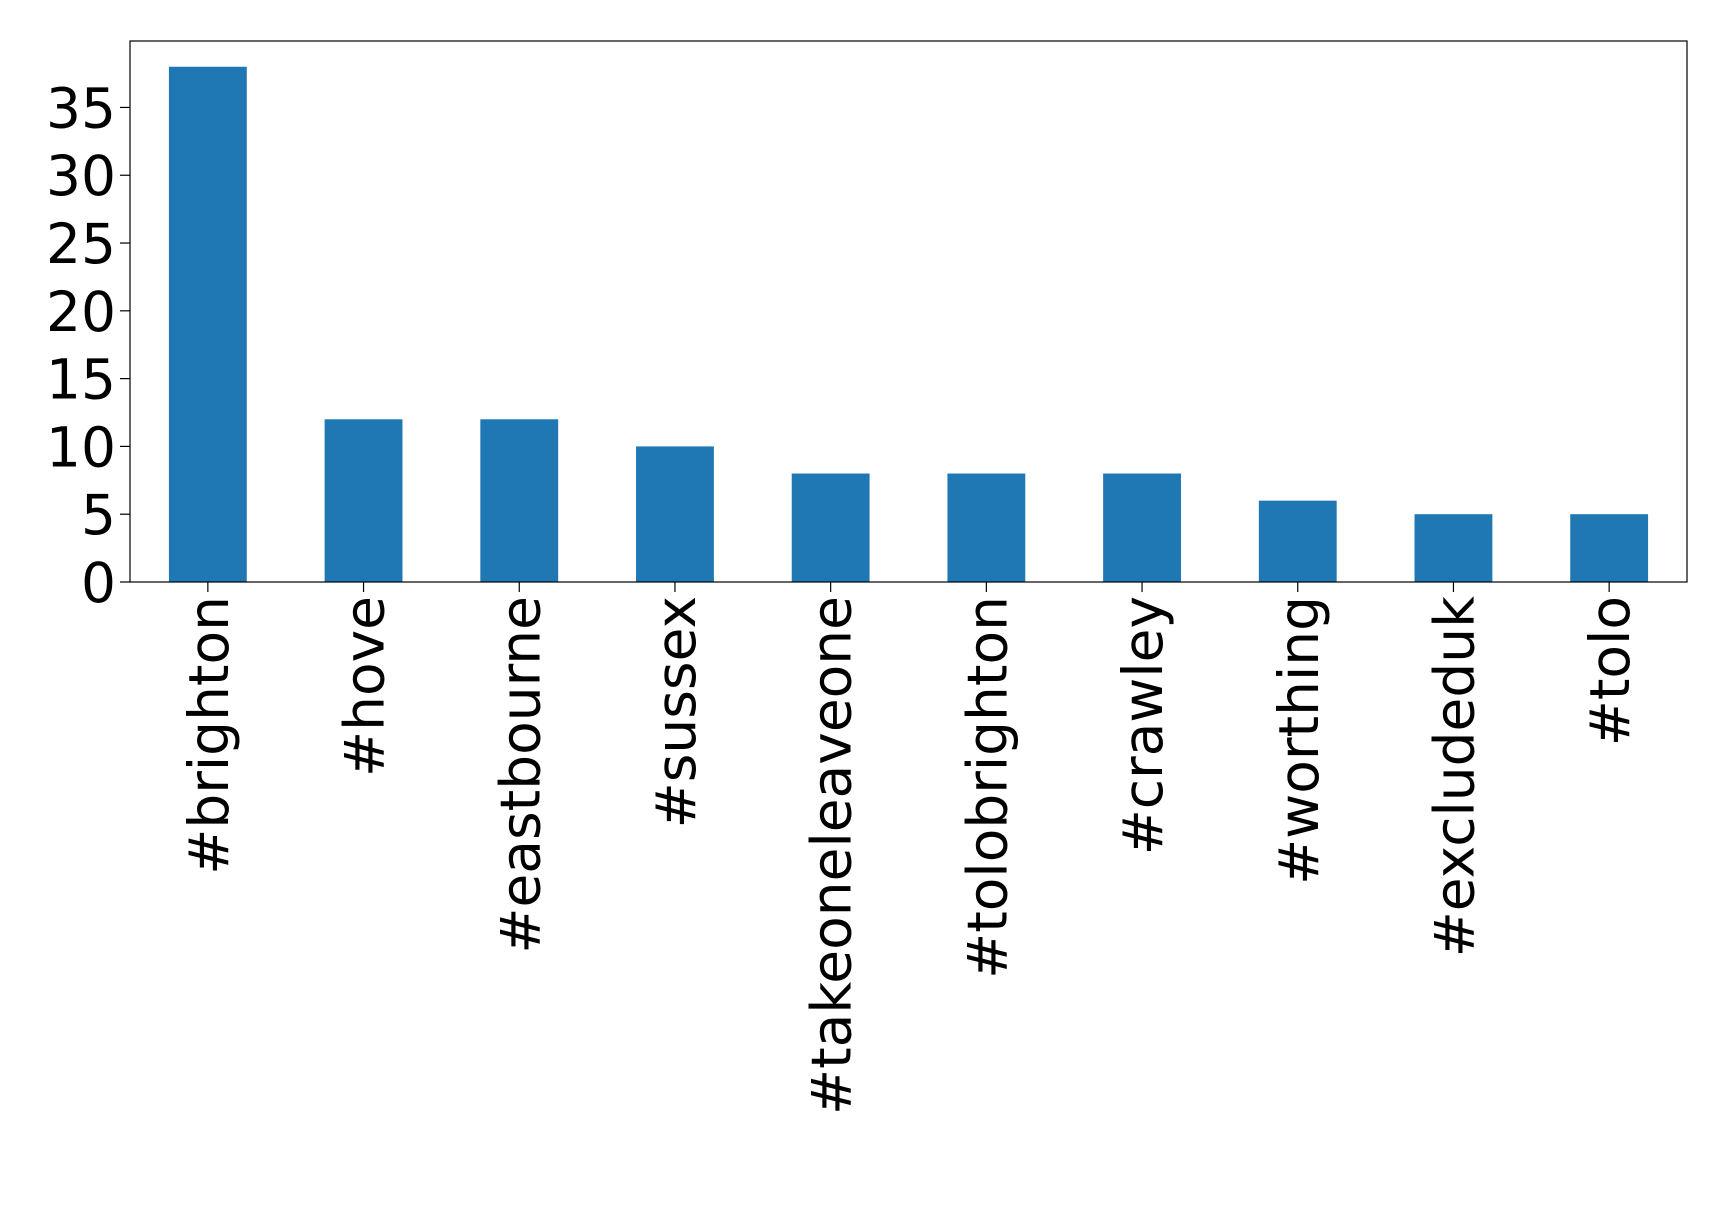 This screenshot has height=1218, width=1719. What do you see at coordinates (1454, 776) in the screenshot?
I see `x-tick-label: #excludeduk` at bounding box center [1454, 776].